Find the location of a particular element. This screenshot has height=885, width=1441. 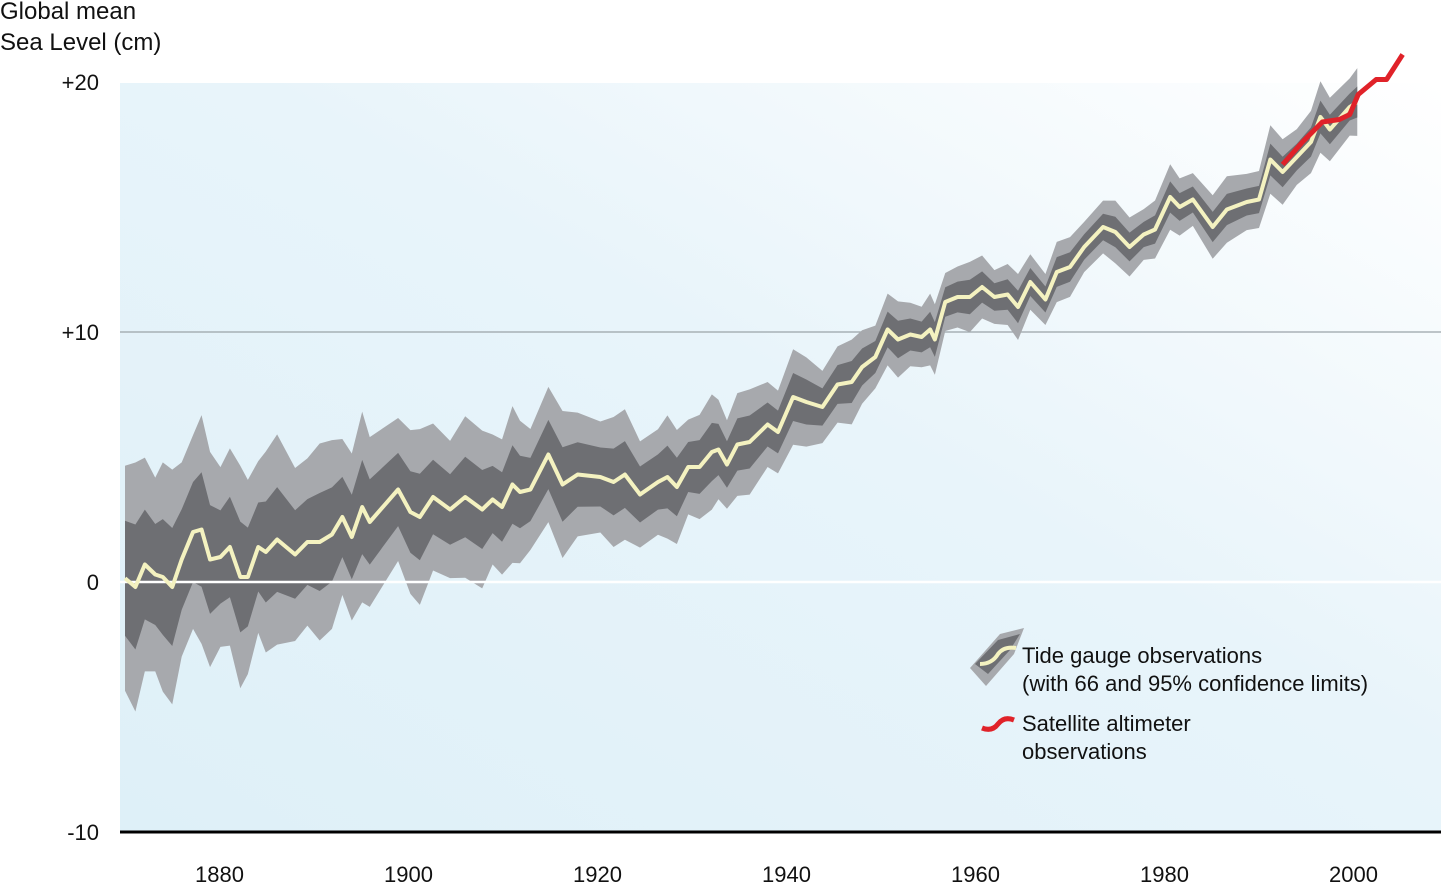

y-tick-label: 0 is located at coordinates (93, 582).